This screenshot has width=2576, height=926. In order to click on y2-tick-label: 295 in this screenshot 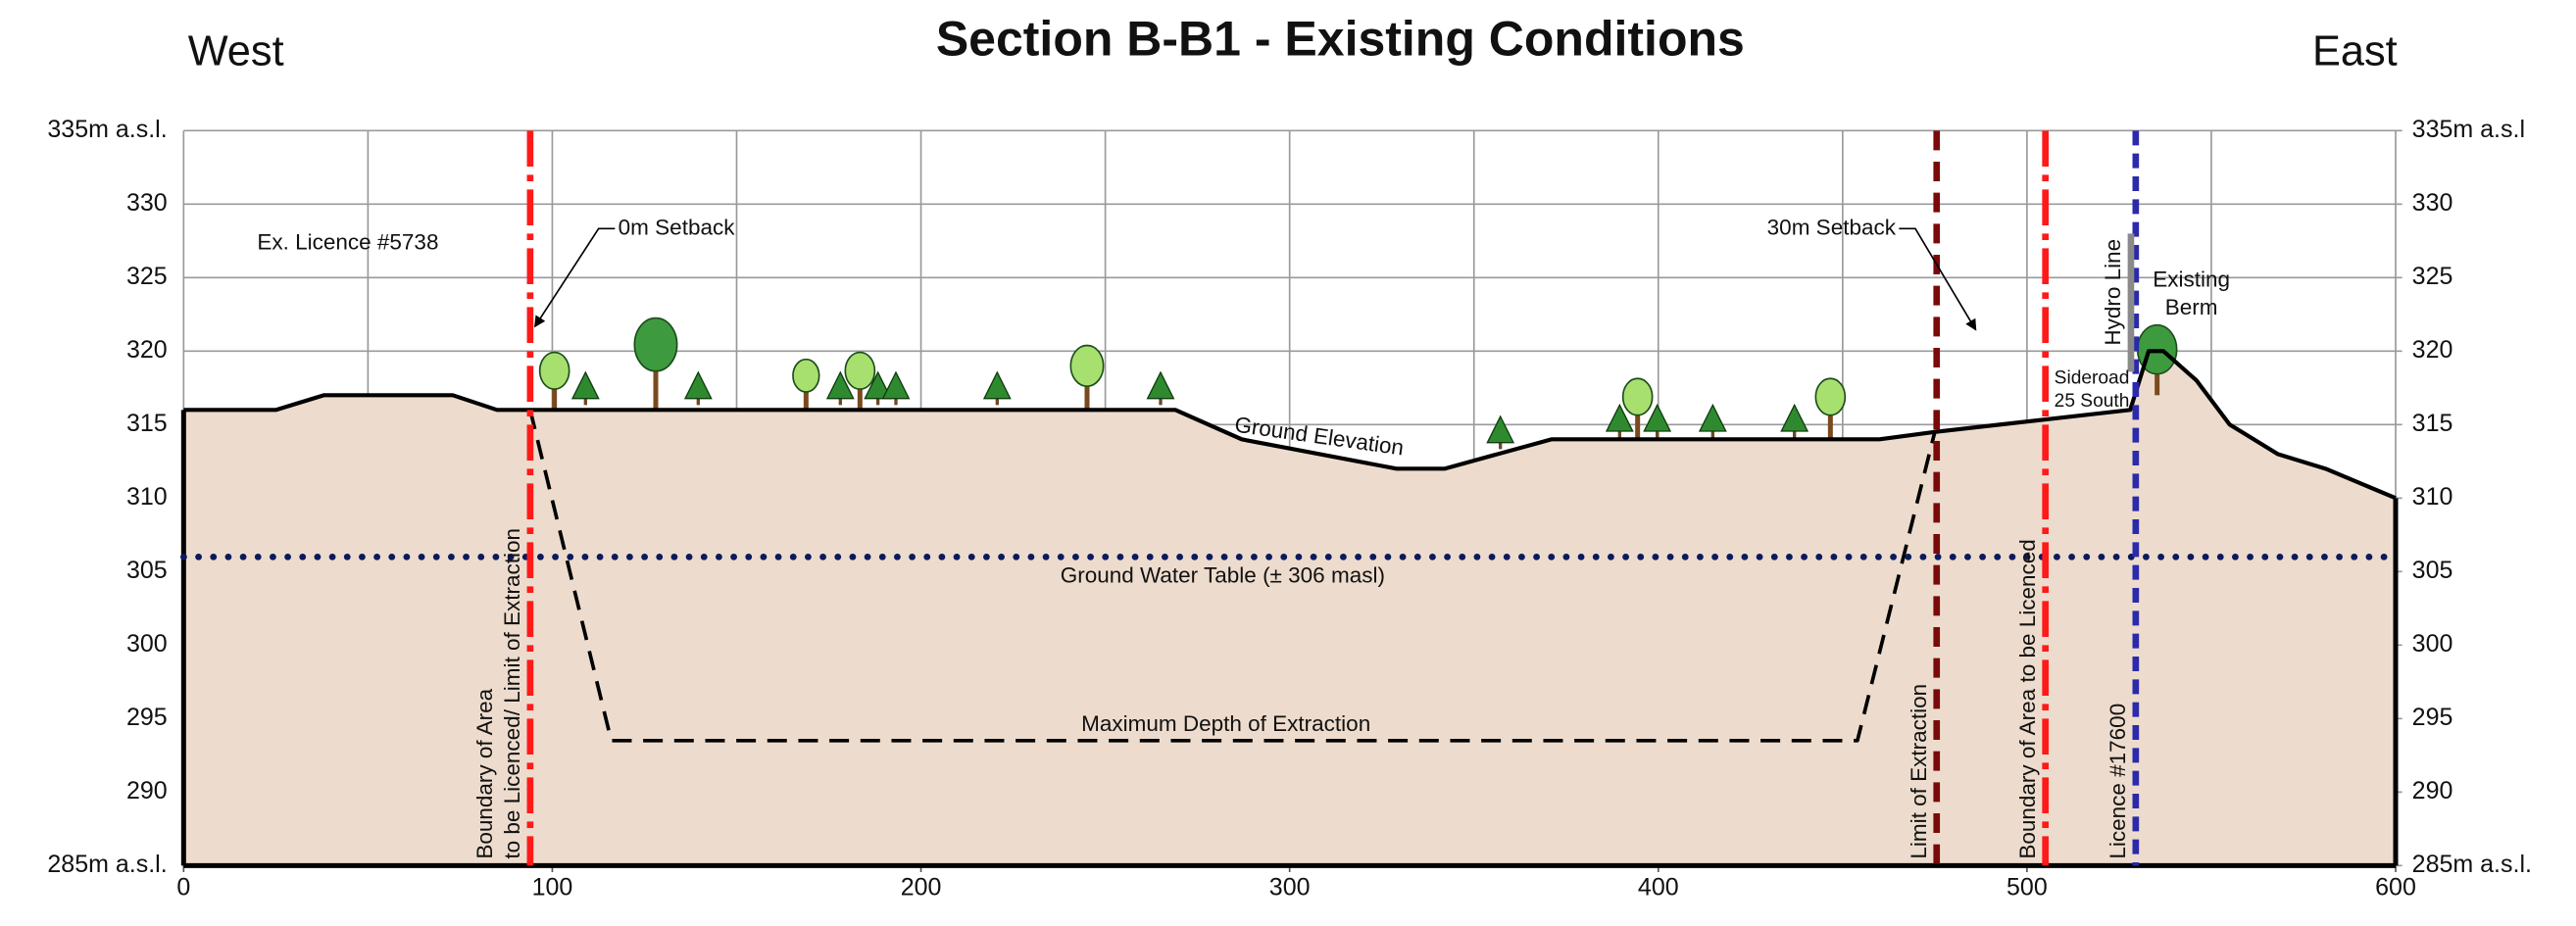, I will do `click(2432, 718)`.